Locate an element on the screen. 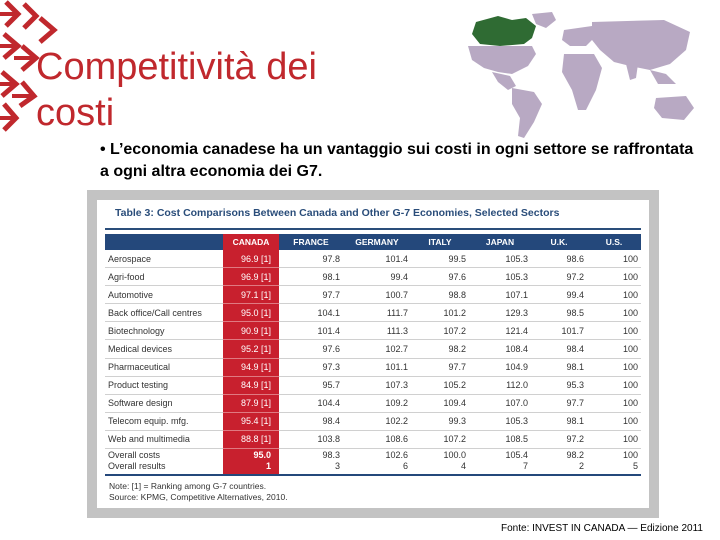  canada-cell: 94.9 [1] is located at coordinates (251, 367).